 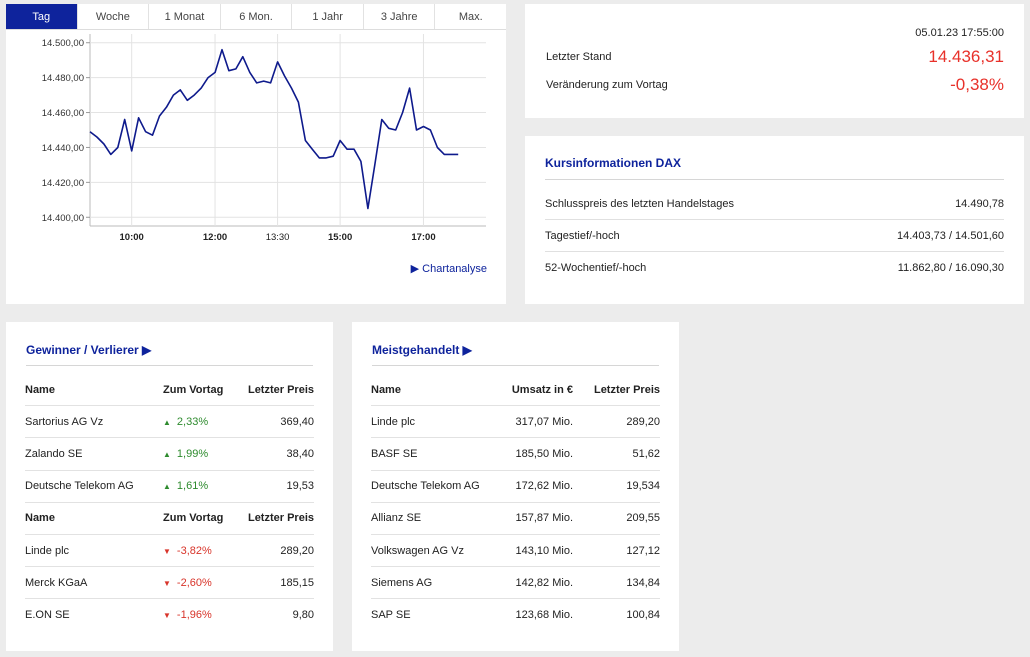 I want to click on turnover-value: 317,07 Mio., so click(x=532, y=422).